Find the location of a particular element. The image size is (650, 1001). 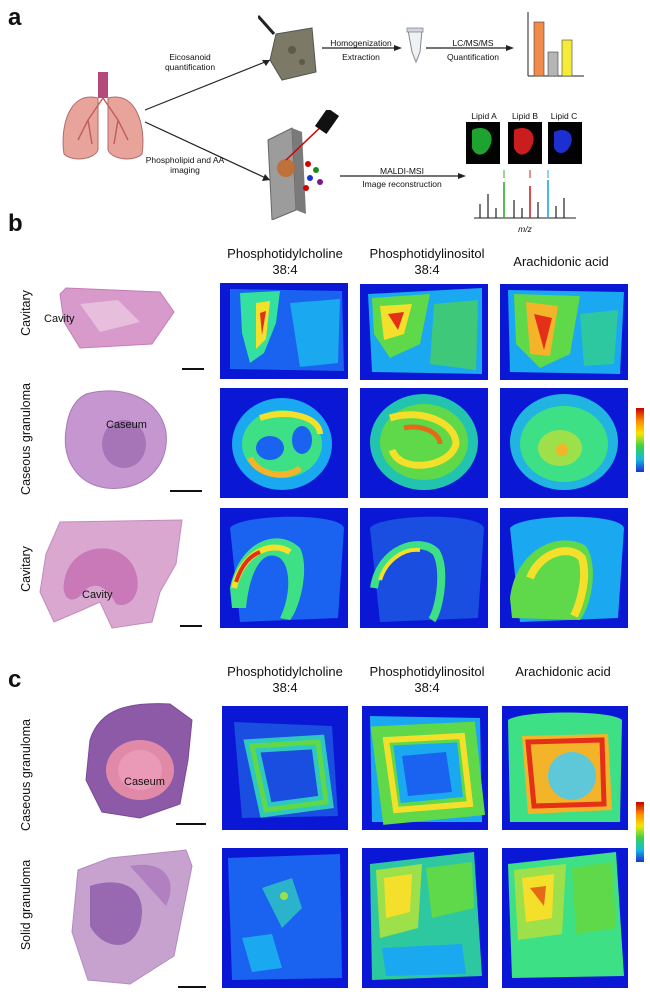

c-column-header-aa: Arachidonic acid is located at coordinates (563, 671).